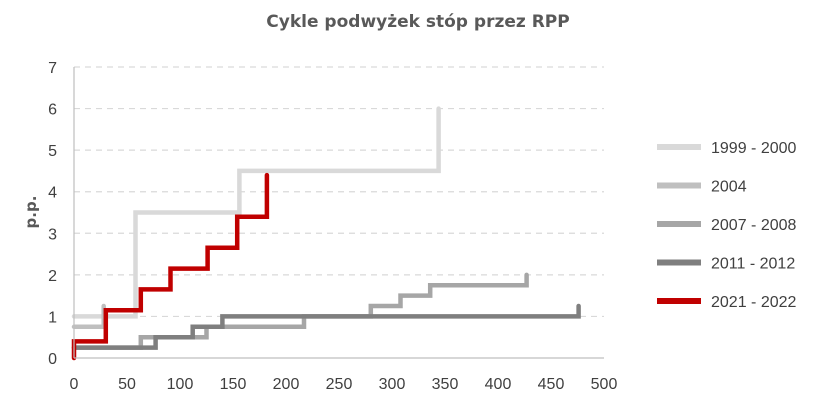 The image size is (836, 405). I want to click on x-tick-label: 250, so click(339, 384).